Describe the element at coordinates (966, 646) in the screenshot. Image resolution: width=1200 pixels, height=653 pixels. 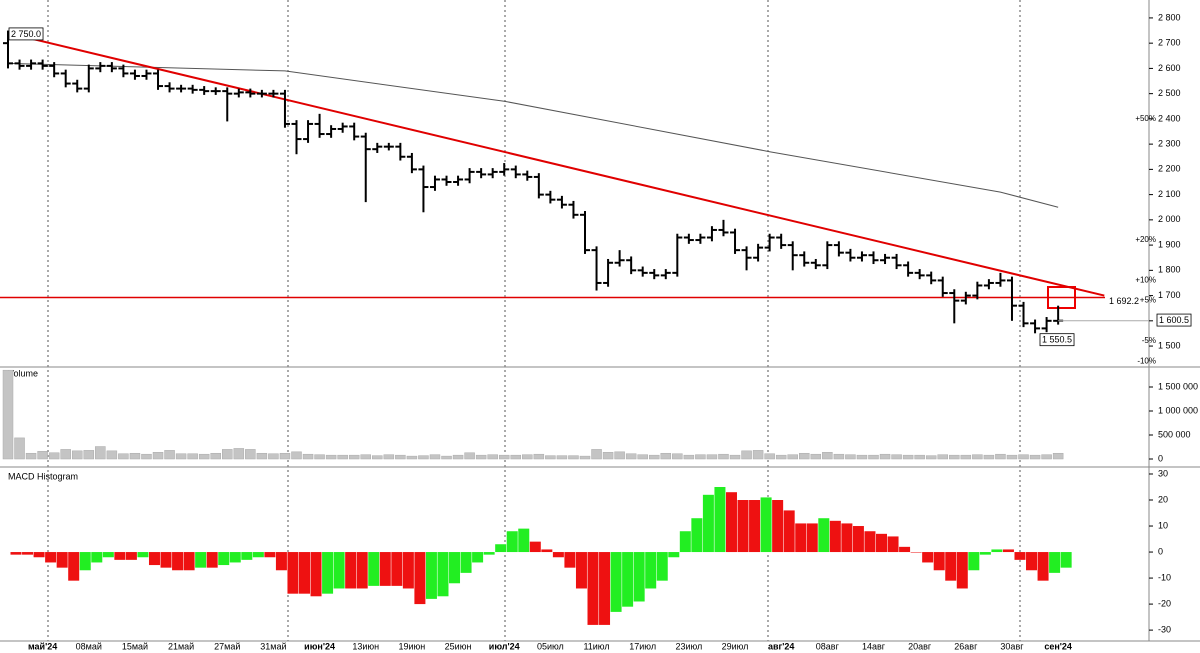
I see `x-tick-label: 26авг` at that location.